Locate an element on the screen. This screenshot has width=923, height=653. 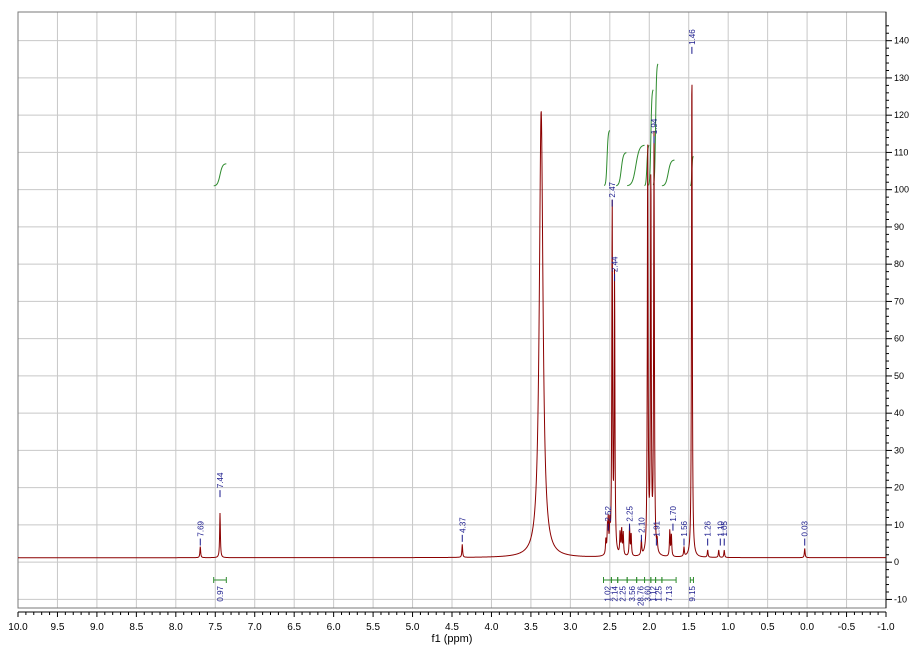
x-tick-label: 1.0 is located at coordinates (728, 627).